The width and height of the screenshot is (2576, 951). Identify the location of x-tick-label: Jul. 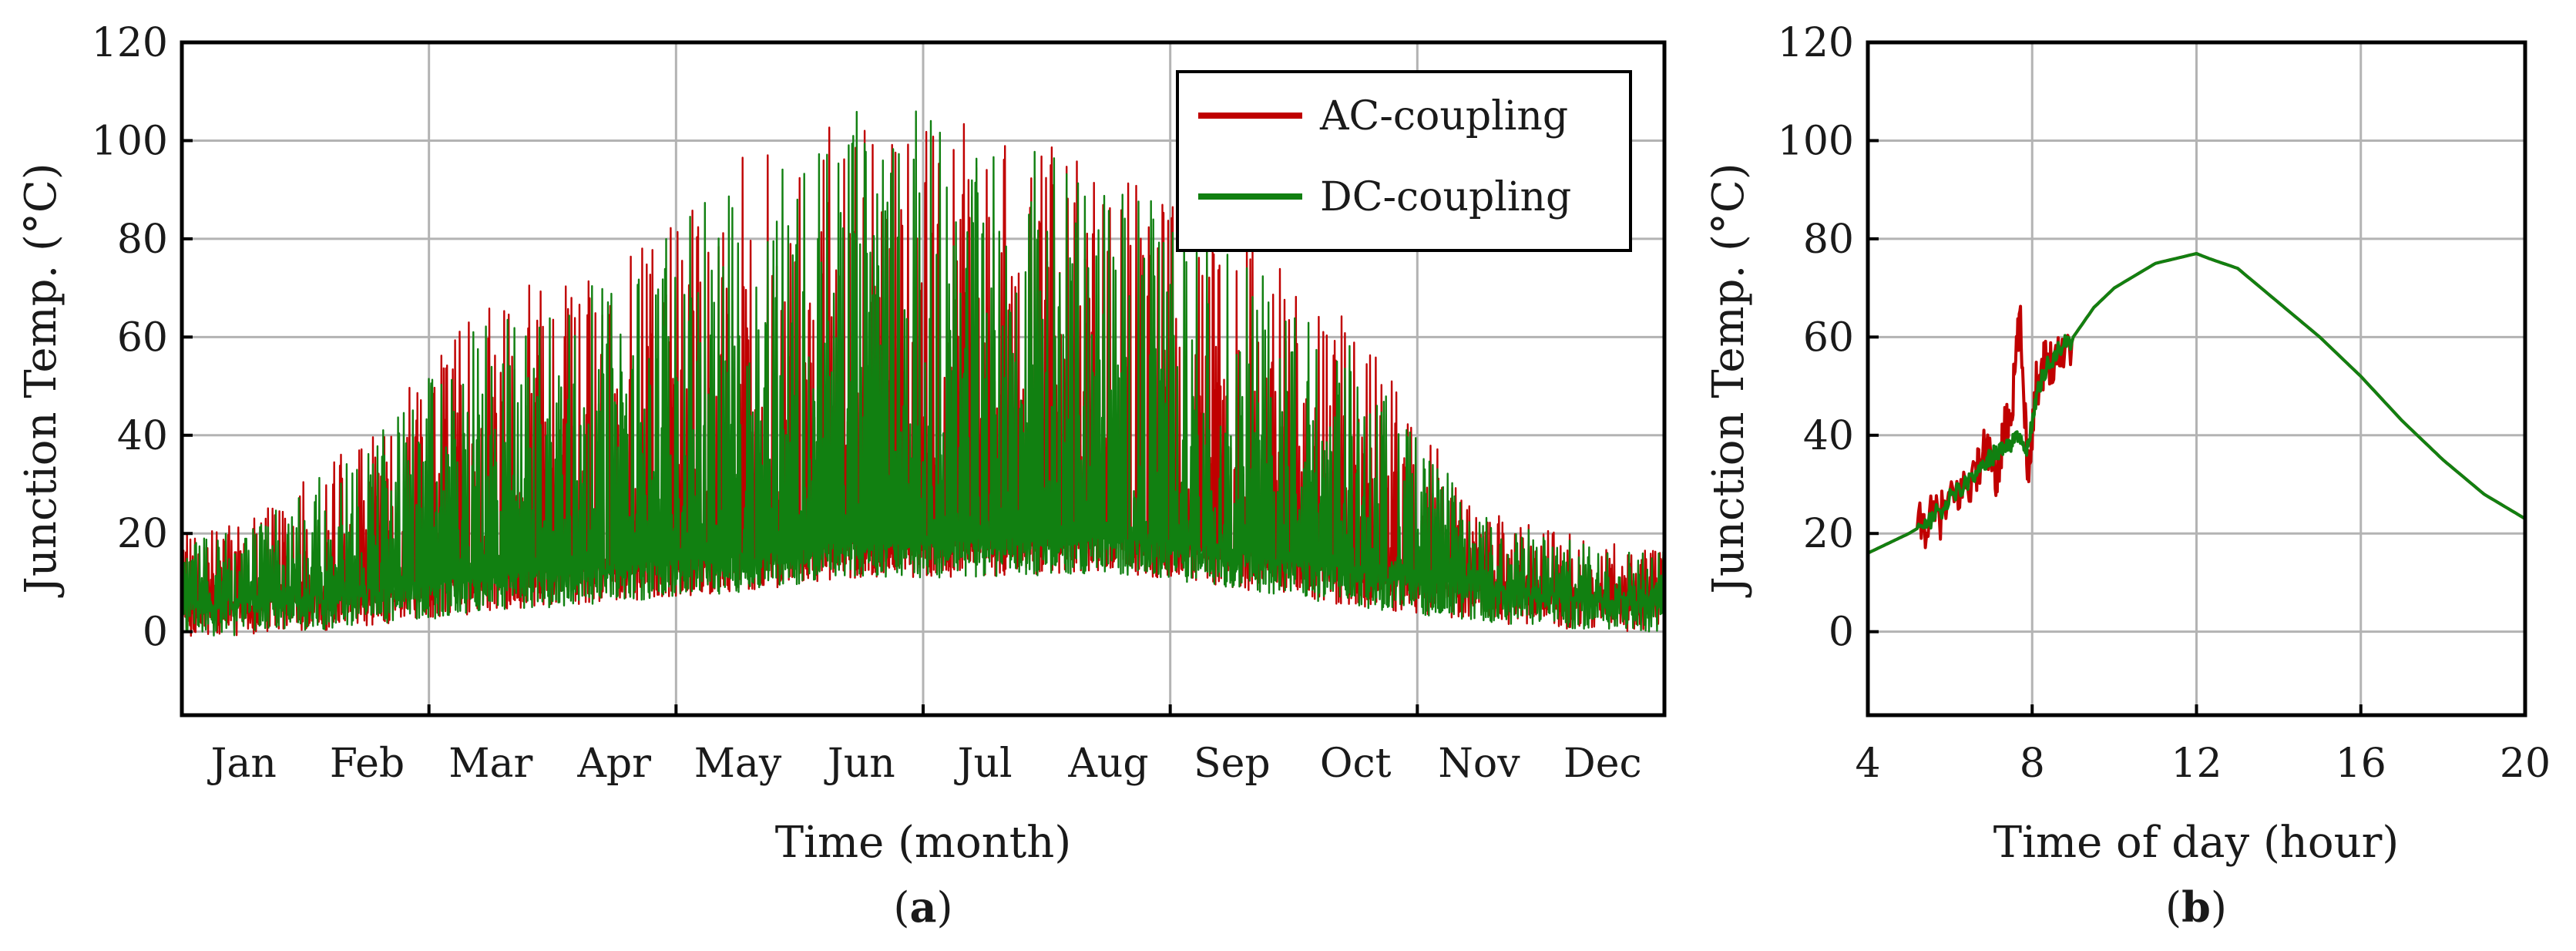
(983, 764).